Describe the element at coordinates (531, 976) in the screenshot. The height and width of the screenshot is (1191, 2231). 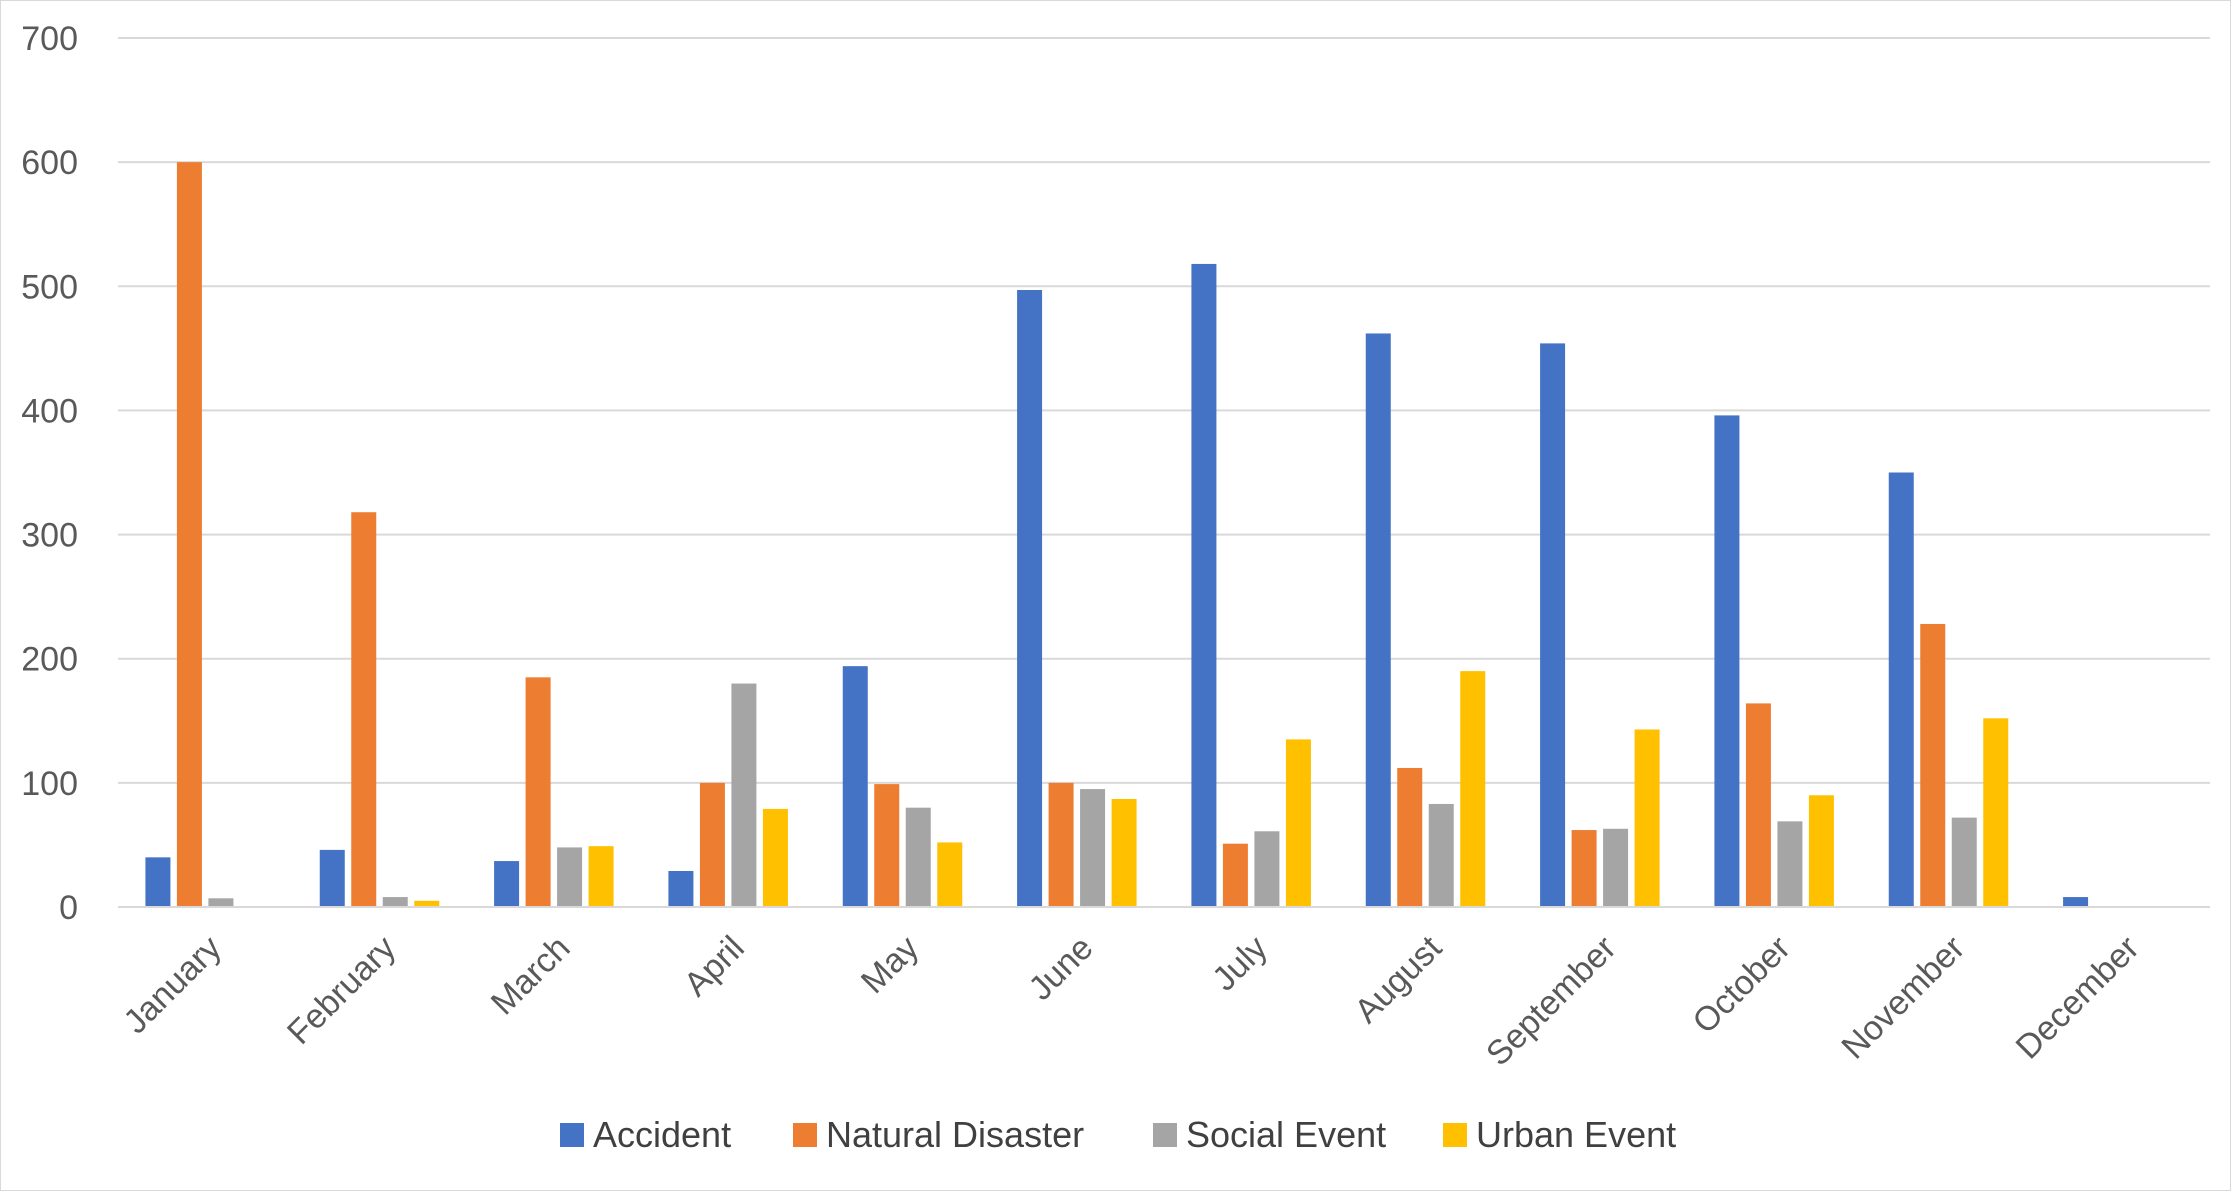
I see `x-tick-label: March` at that location.